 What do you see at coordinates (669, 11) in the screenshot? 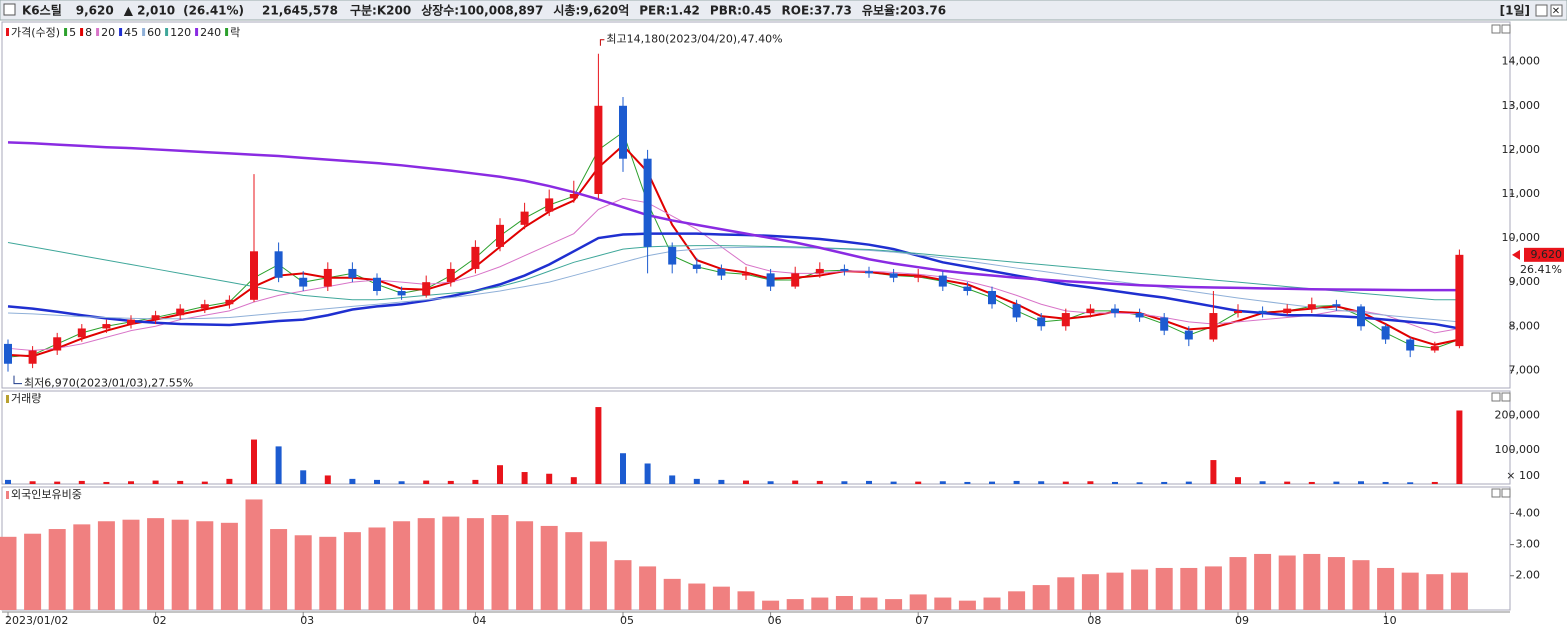
I see `header-text: PER:1.42` at bounding box center [669, 11].